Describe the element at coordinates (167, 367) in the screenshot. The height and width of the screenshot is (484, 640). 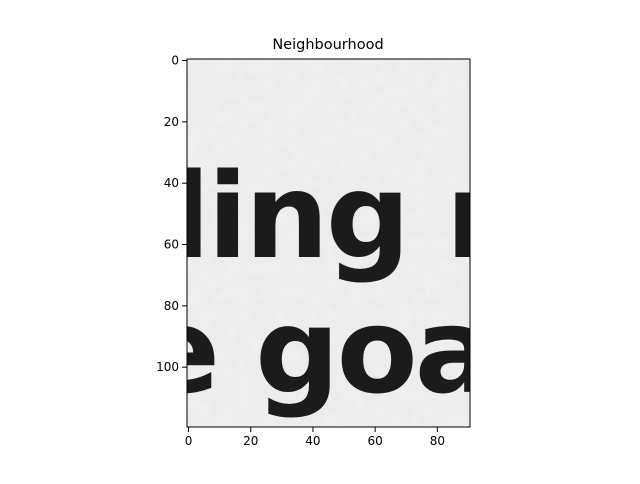
I see `y-tick-label: 100` at that location.